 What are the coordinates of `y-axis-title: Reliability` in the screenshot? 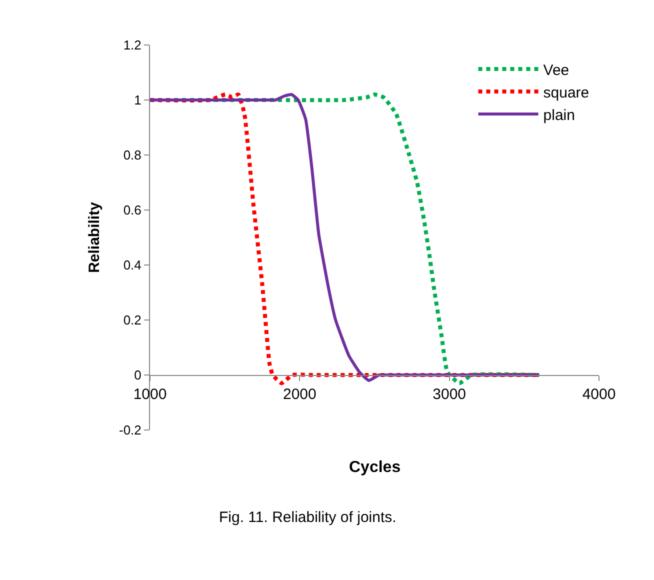 It's located at (95, 237).